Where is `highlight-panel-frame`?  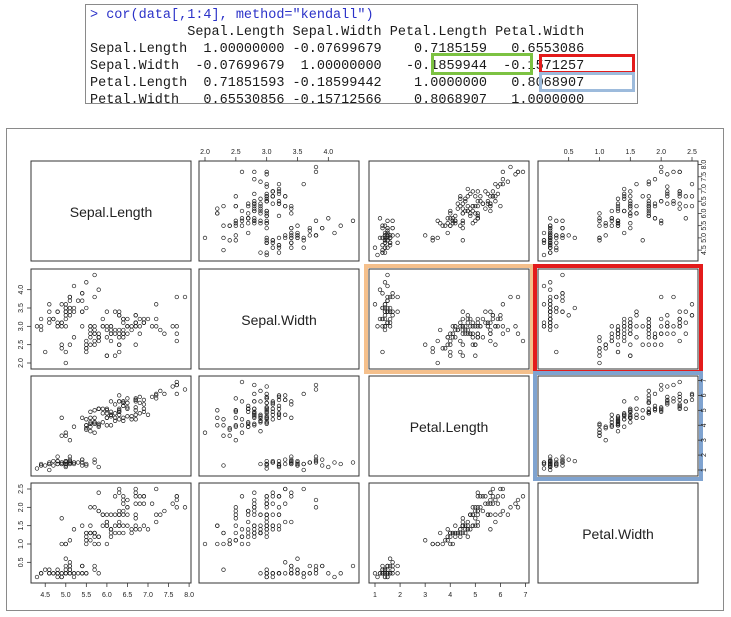 highlight-panel-frame is located at coordinates (449, 319).